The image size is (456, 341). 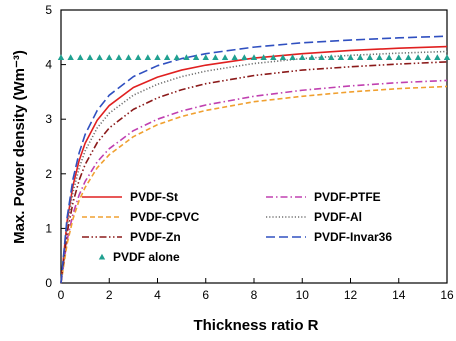 What do you see at coordinates (338, 217) in the screenshot?
I see `legend-label-pvdf-al: PVDF-Al` at bounding box center [338, 217].